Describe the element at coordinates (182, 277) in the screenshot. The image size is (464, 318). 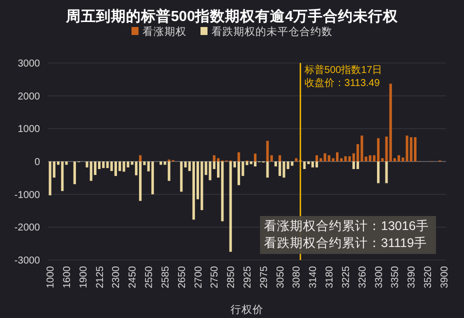
I see `x-tick-label: 2650` at that location.